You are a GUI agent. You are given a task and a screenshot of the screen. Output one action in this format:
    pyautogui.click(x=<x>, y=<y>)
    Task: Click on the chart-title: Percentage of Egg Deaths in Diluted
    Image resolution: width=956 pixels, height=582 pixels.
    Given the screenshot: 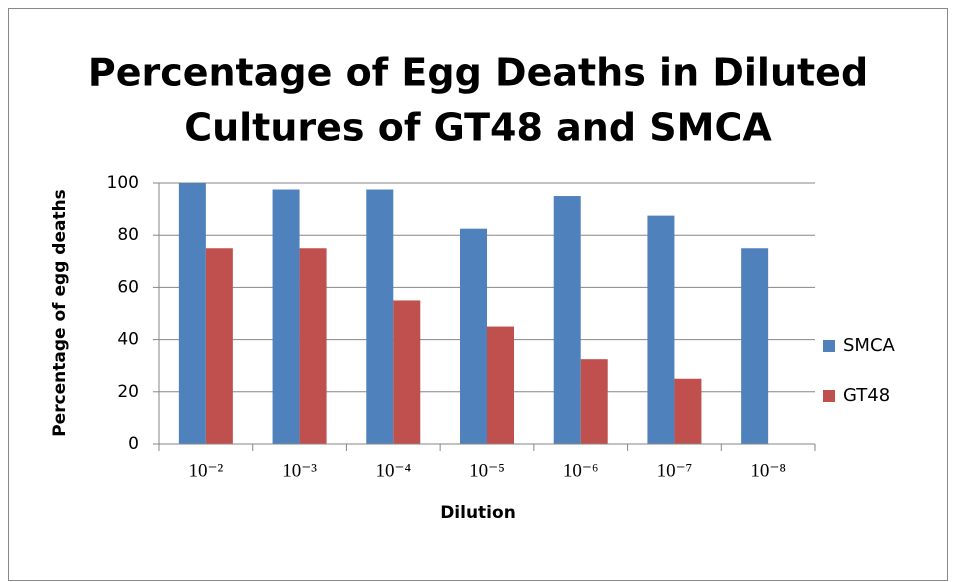 What is the action you would take?
    pyautogui.click(x=478, y=73)
    